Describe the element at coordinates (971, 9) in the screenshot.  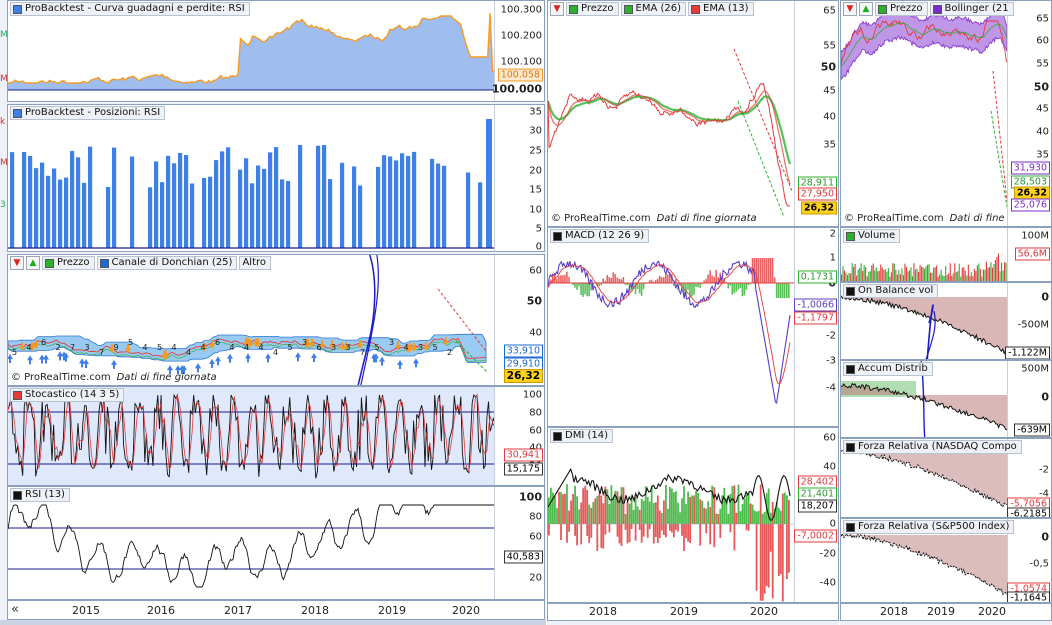
I see `bollinger-tag: Bollinger (21` at that location.